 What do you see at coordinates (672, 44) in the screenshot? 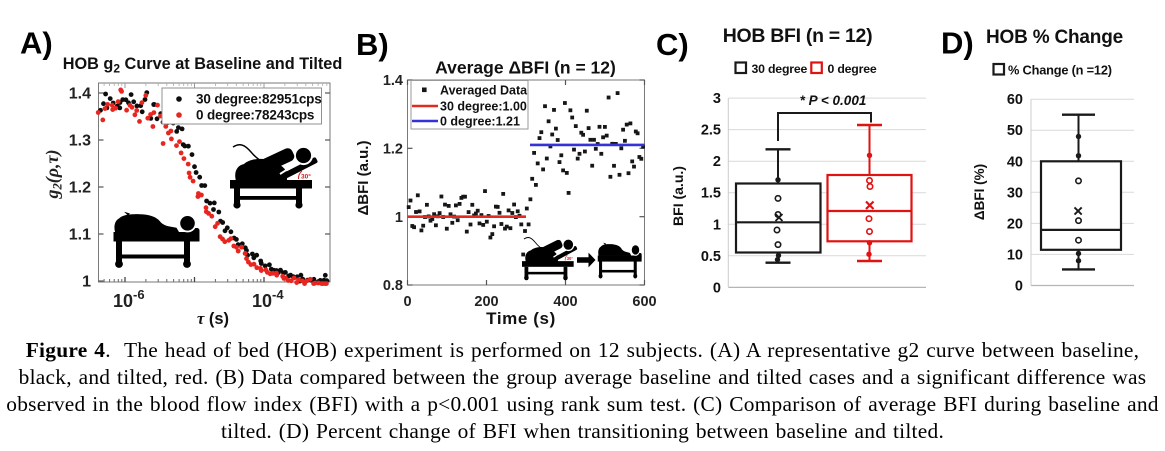
I see `svg-text: C)` at bounding box center [672, 44].